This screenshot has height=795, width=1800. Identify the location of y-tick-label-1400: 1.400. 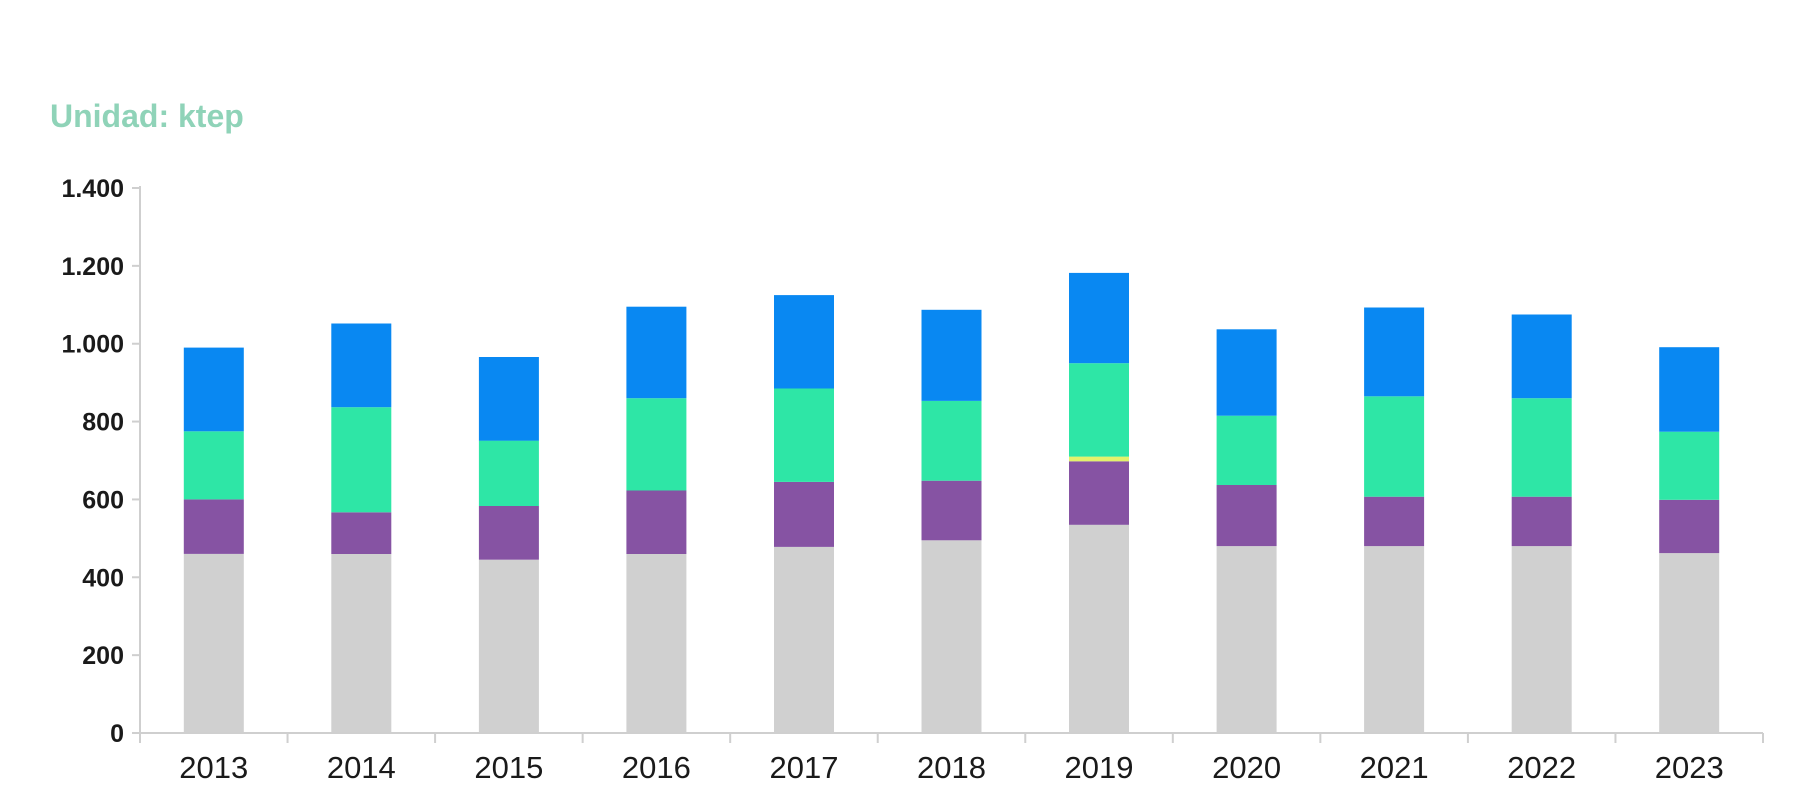
(92, 189).